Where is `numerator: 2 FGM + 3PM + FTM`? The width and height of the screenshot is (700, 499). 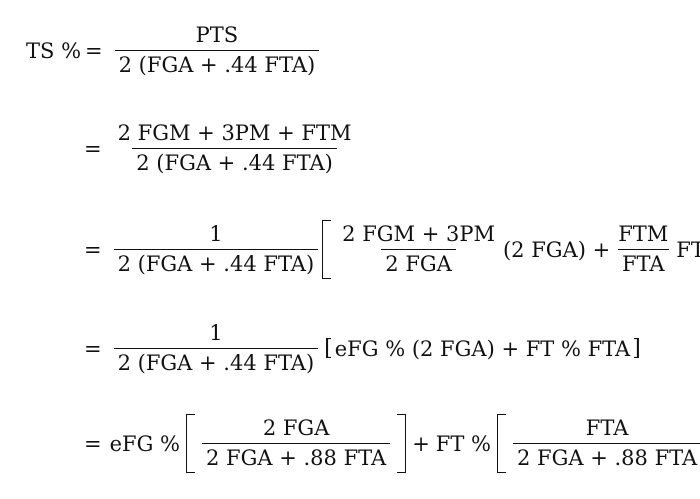
numerator: 2 FGM + 3PM + FTM is located at coordinates (234, 133).